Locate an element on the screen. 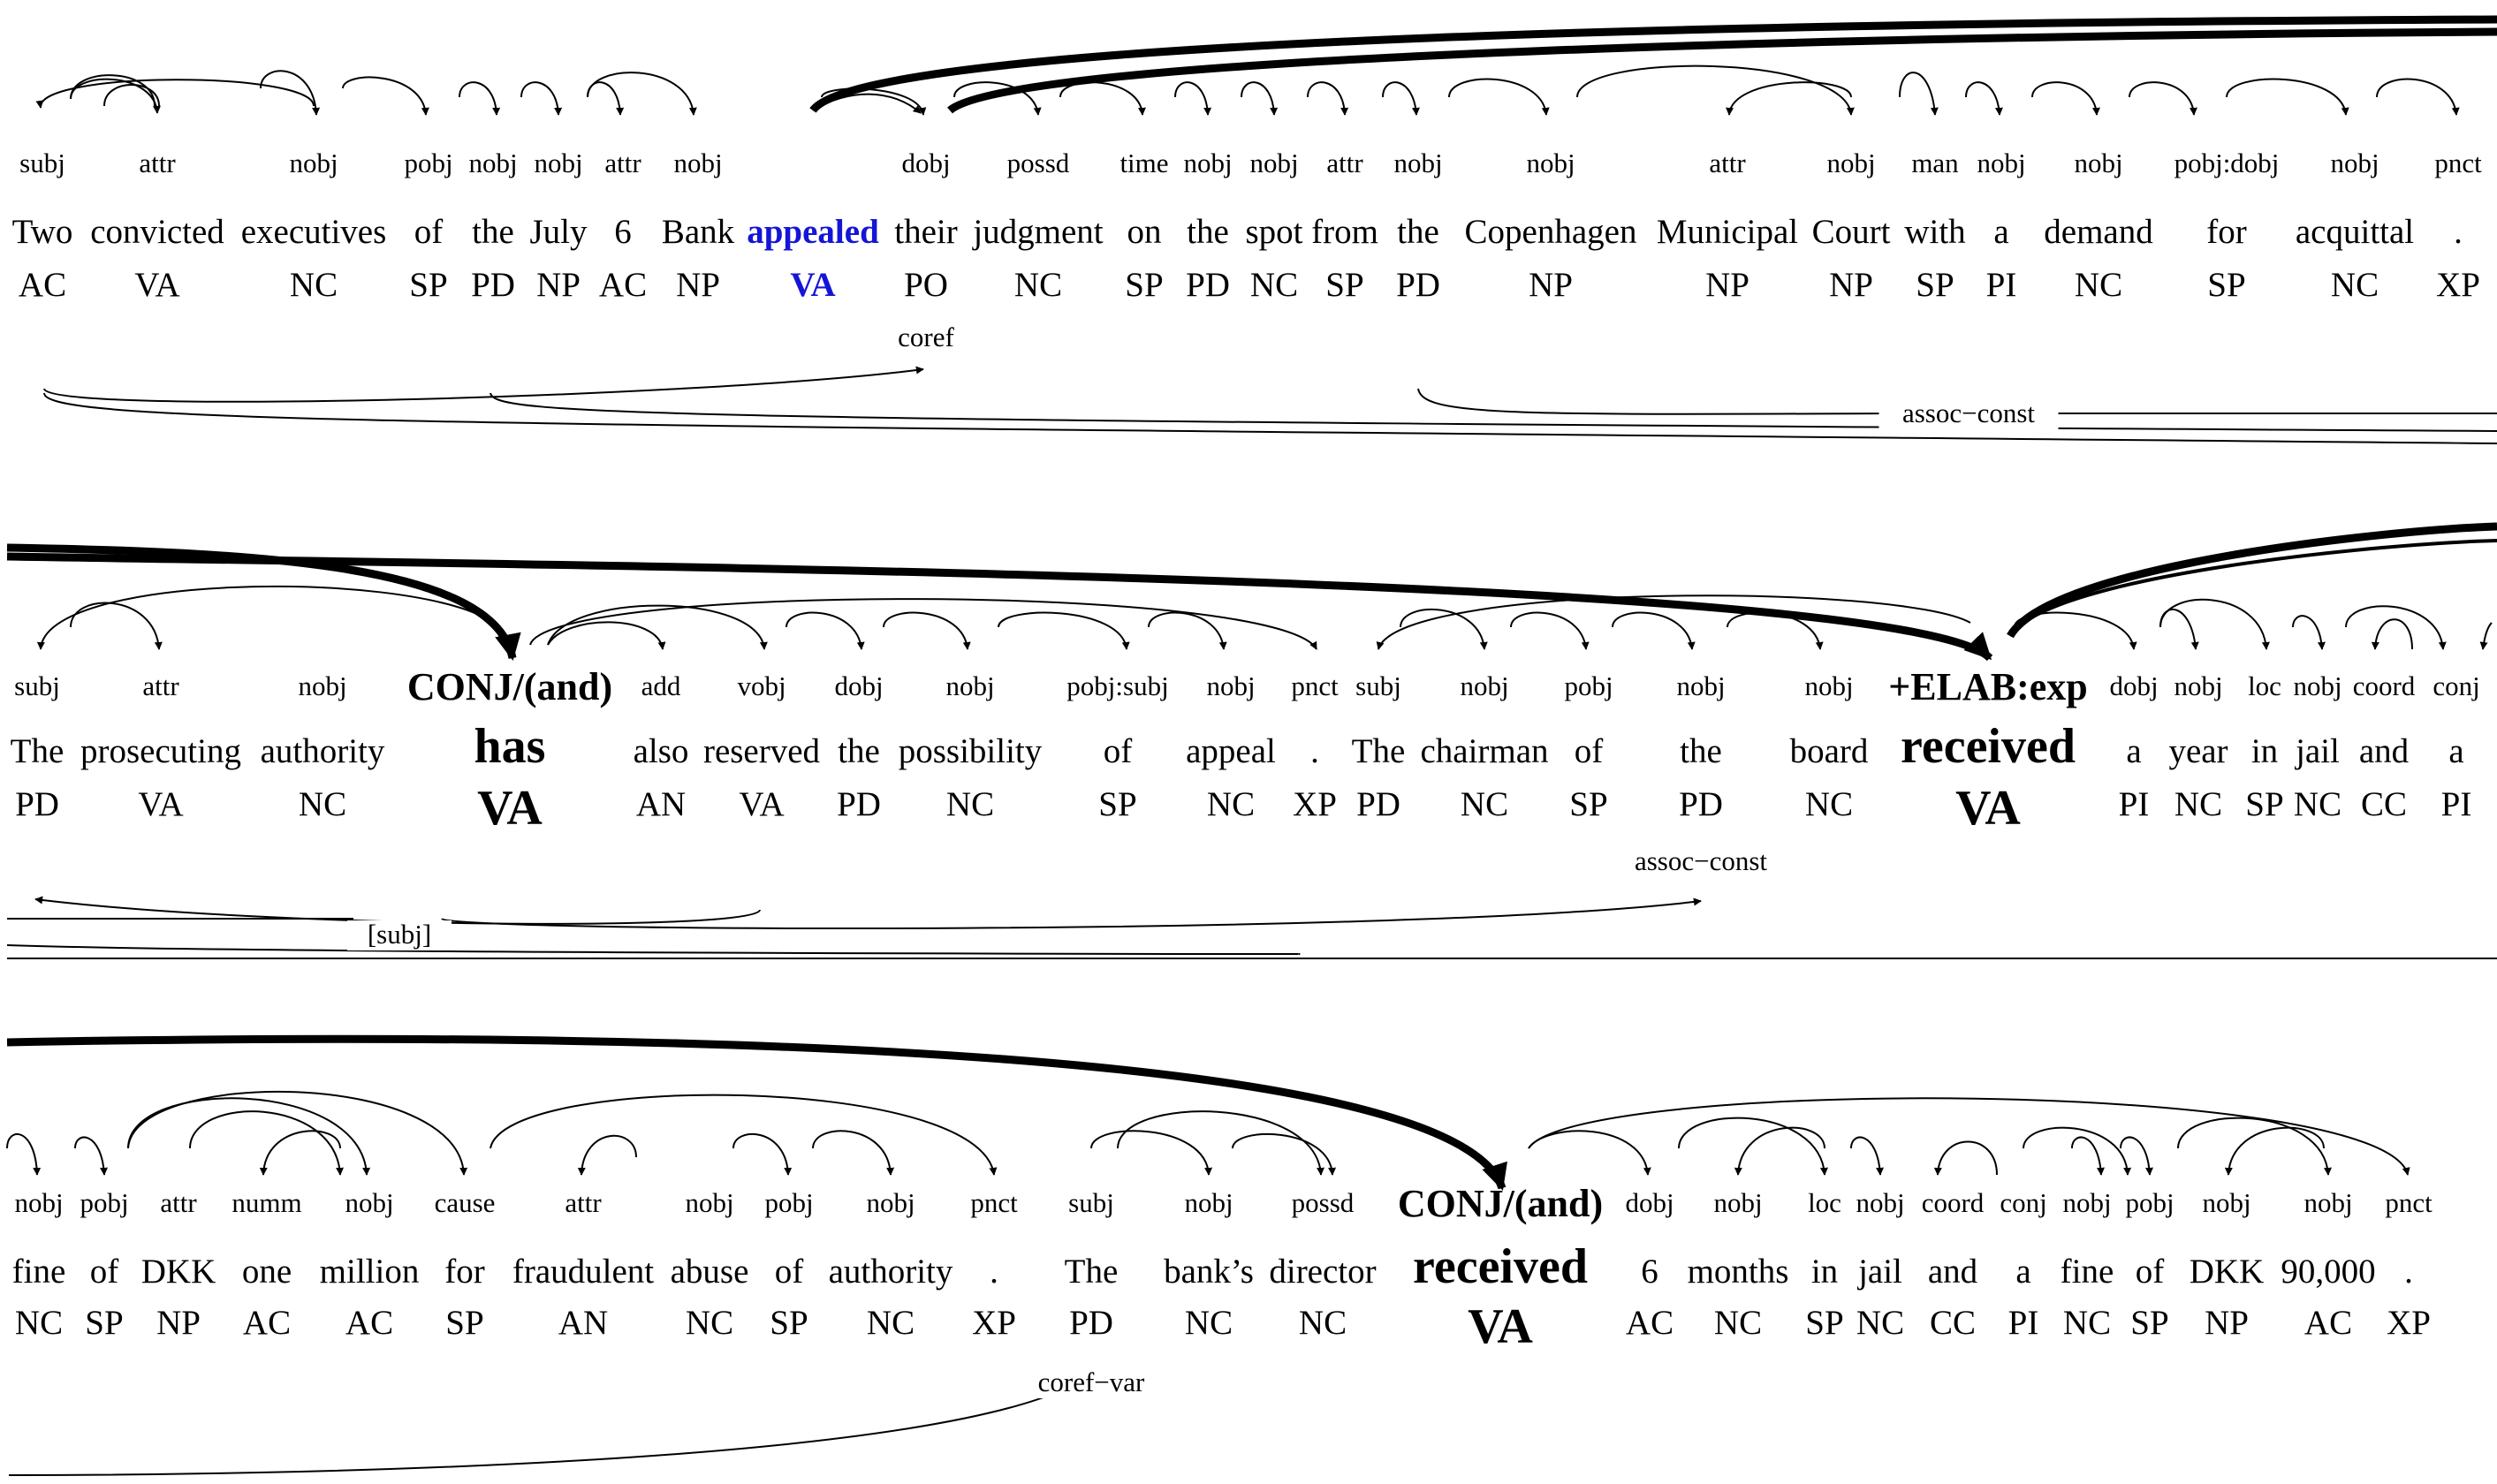 This screenshot has height=1484, width=2497. relation-label: conj is located at coordinates (2023, 1202).